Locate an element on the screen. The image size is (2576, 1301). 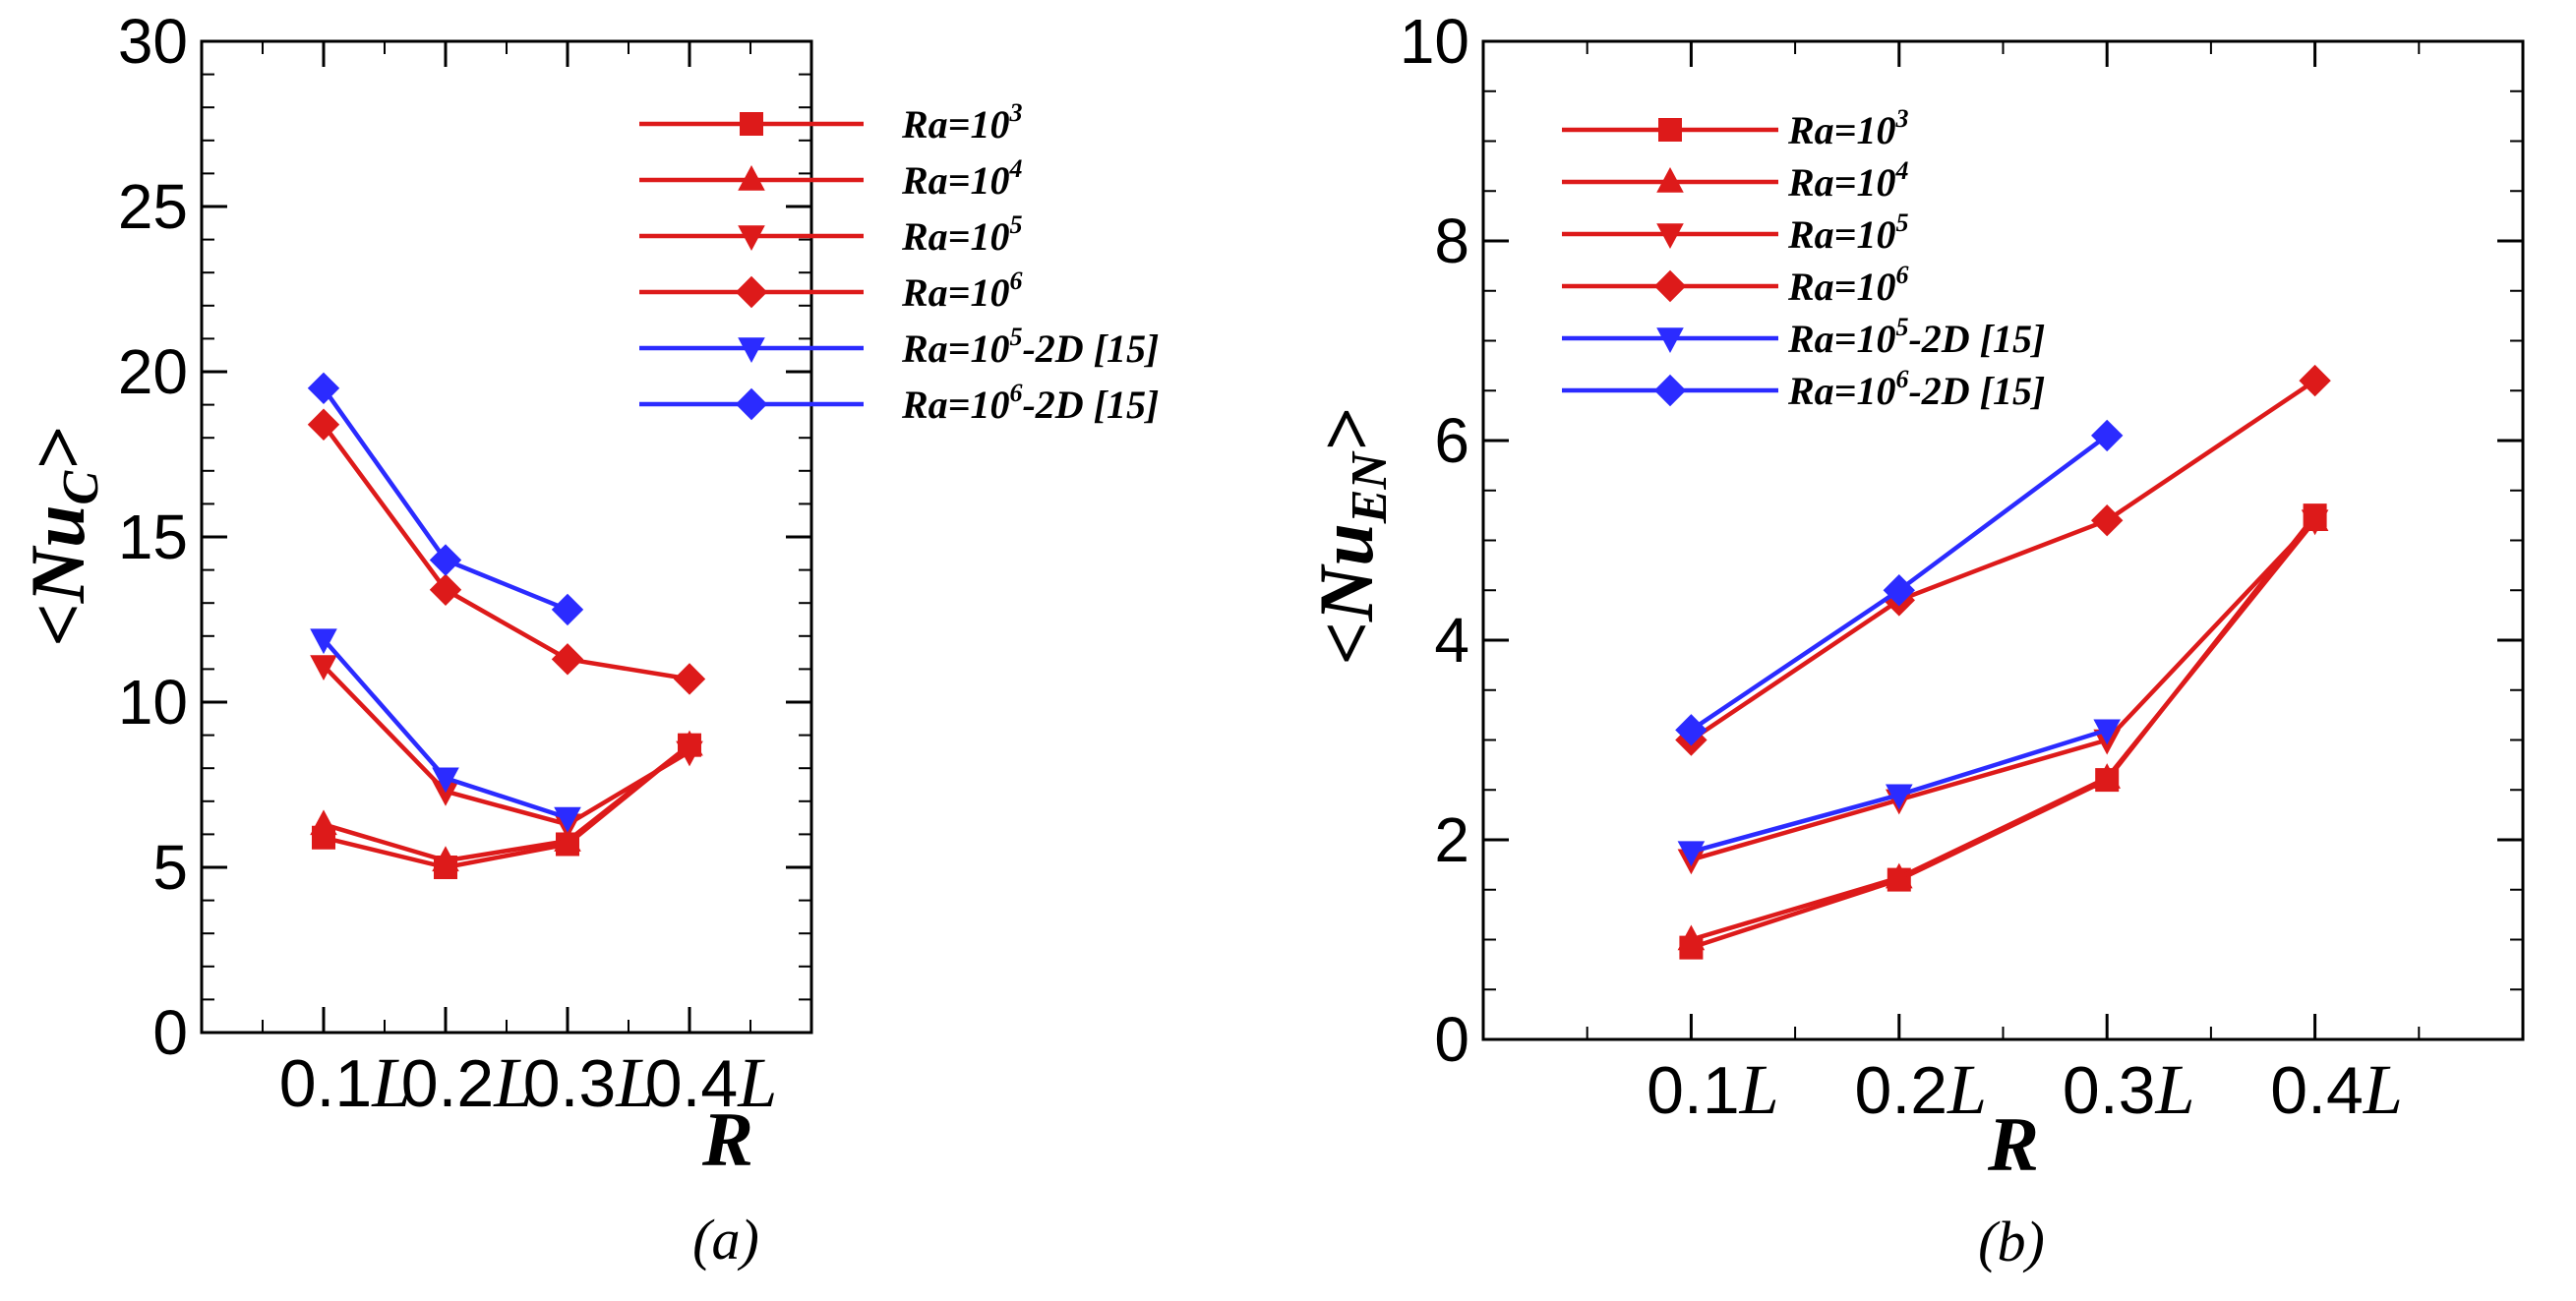
panel-caption: (a) is located at coordinates (726, 1239).